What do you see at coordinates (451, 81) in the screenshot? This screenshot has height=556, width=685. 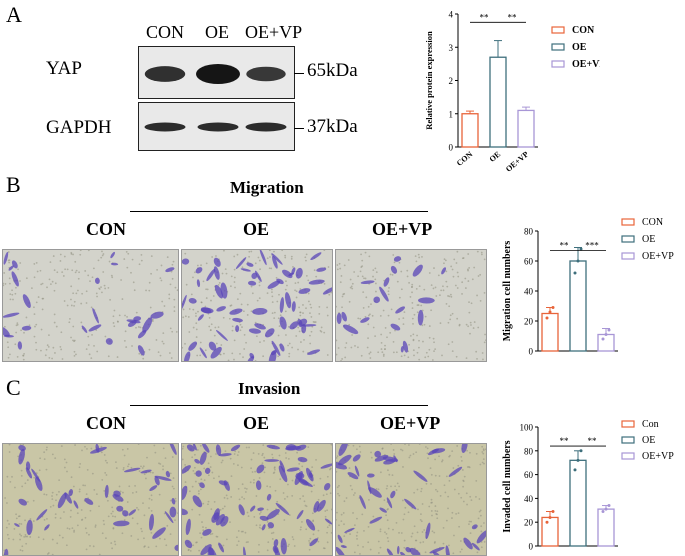 I see `y-tick-label: 2` at bounding box center [451, 81].